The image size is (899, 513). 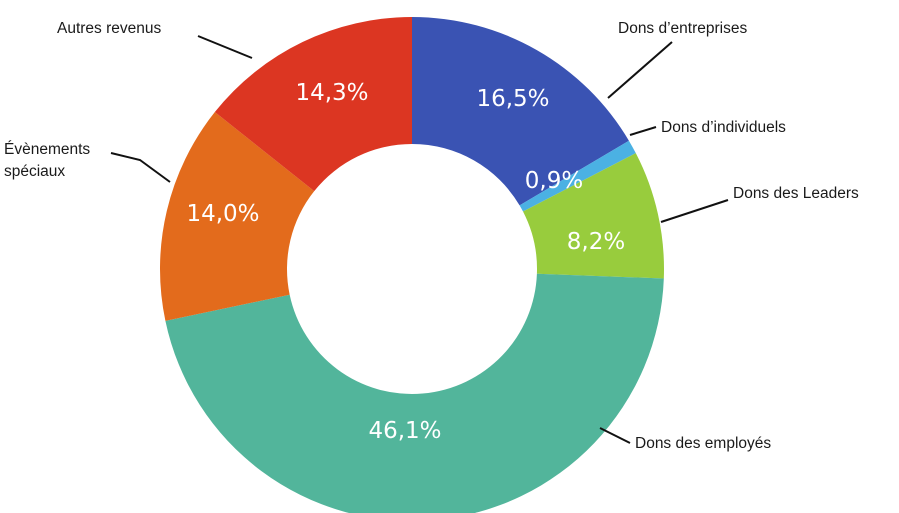 What do you see at coordinates (47, 160) in the screenshot?
I see `slice-category-label: Évènements spéciaux` at bounding box center [47, 160].